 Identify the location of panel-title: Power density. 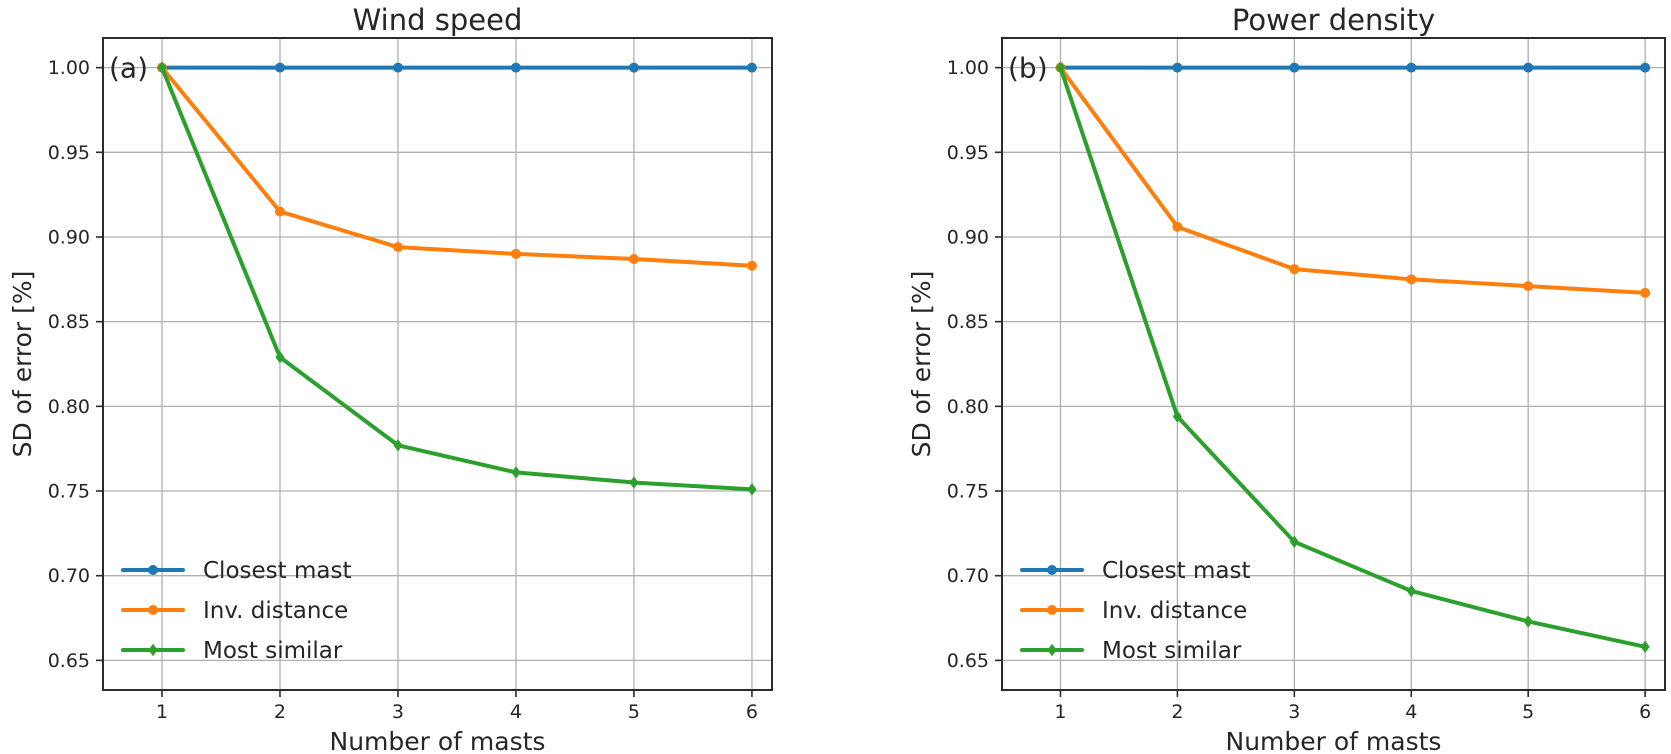
(1333, 20).